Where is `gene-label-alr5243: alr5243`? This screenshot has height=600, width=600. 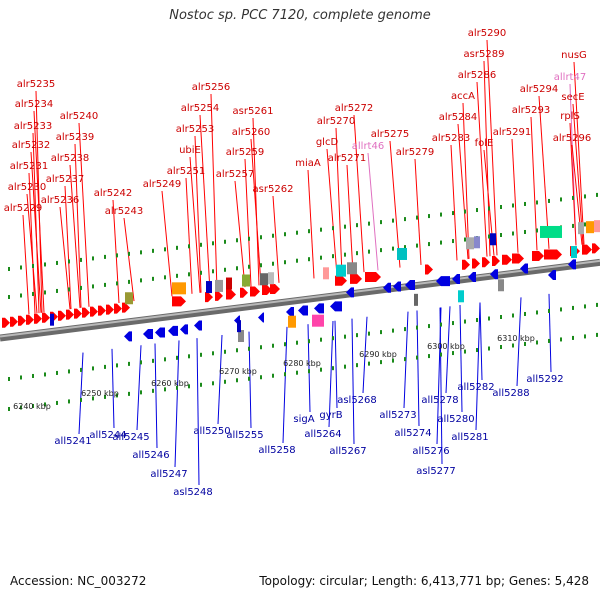 gene-label-alr5243: alr5243 is located at coordinates (124, 211).